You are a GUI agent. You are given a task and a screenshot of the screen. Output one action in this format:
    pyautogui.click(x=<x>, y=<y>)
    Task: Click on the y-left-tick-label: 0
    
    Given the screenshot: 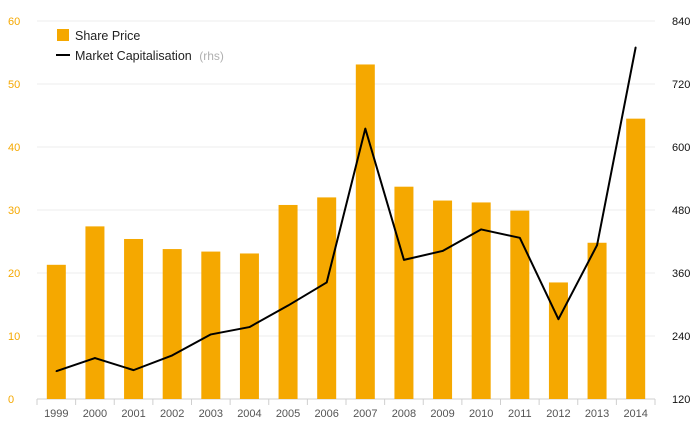 What is the action you would take?
    pyautogui.click(x=11, y=400)
    